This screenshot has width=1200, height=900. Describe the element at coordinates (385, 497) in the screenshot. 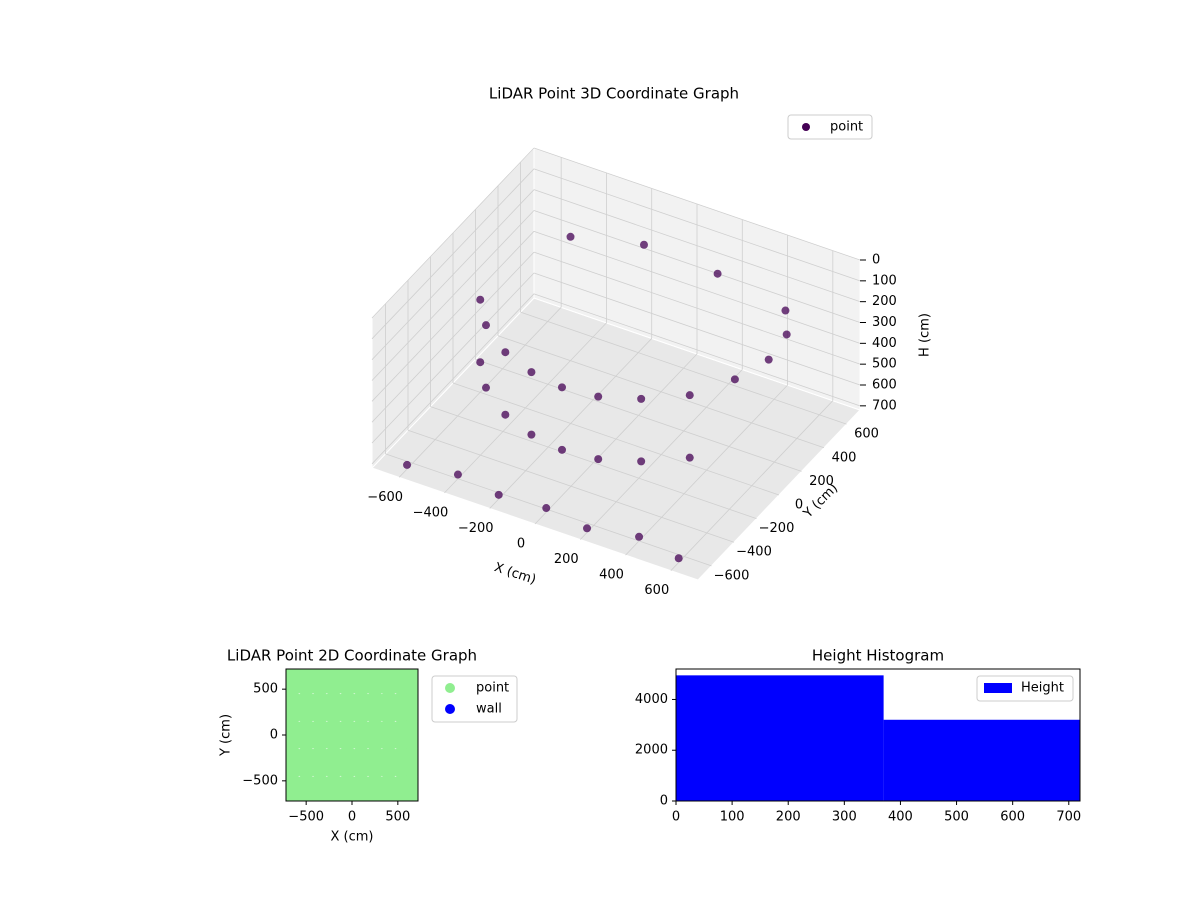

I see `x-tick-label: −600` at that location.